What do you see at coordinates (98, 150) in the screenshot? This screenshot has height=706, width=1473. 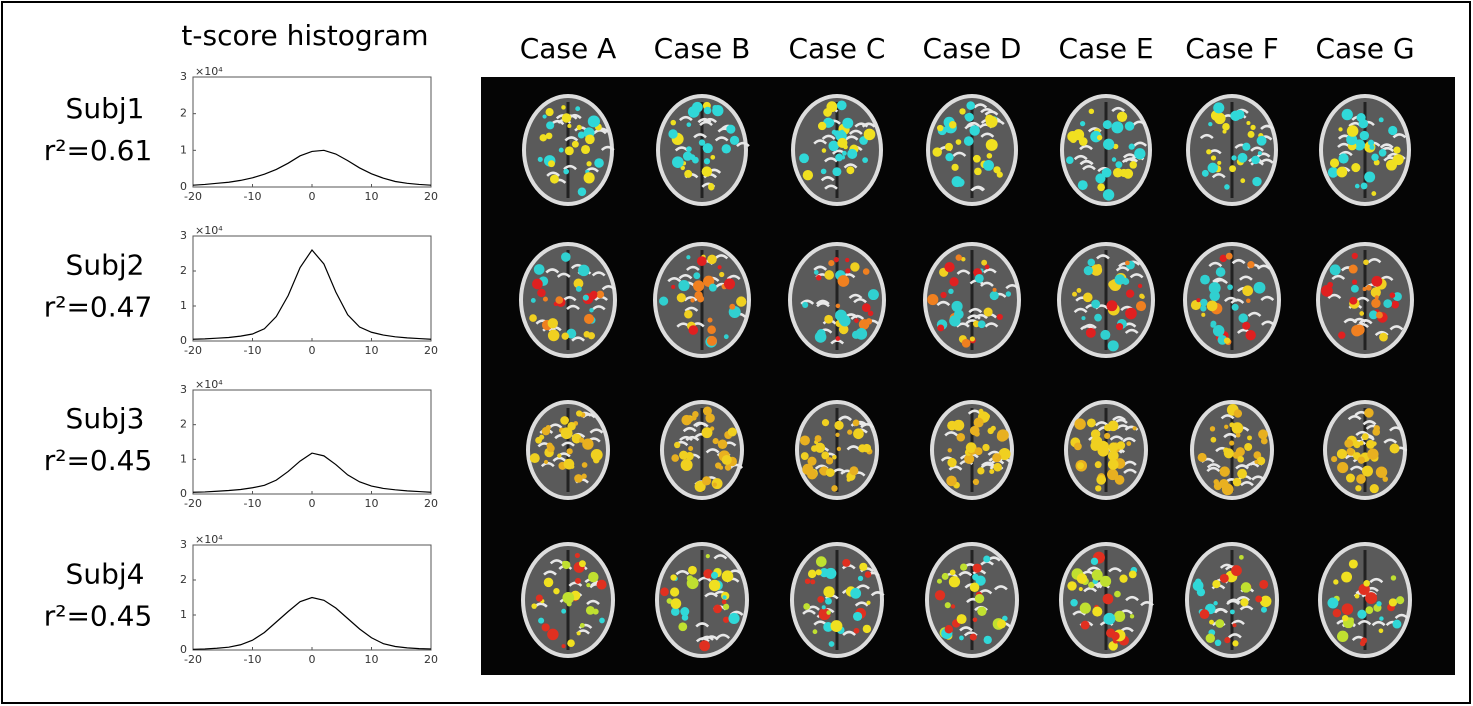 I see `subject-r2: r²=0.61` at bounding box center [98, 150].